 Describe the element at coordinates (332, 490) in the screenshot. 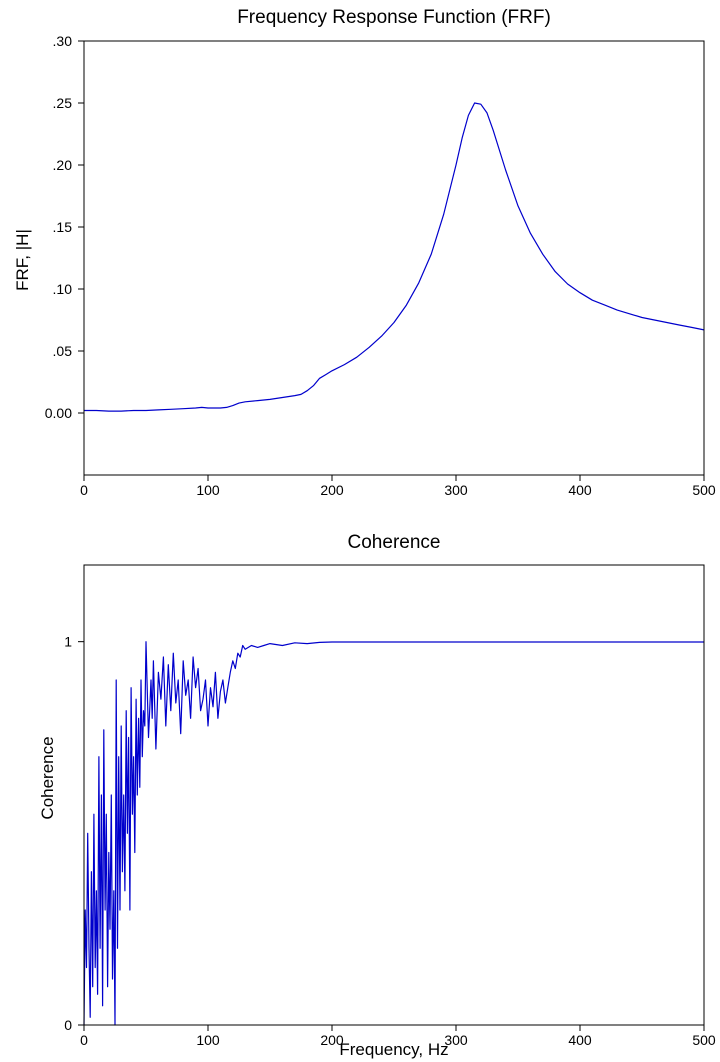

I see `frf-x-tick-label: 200` at that location.